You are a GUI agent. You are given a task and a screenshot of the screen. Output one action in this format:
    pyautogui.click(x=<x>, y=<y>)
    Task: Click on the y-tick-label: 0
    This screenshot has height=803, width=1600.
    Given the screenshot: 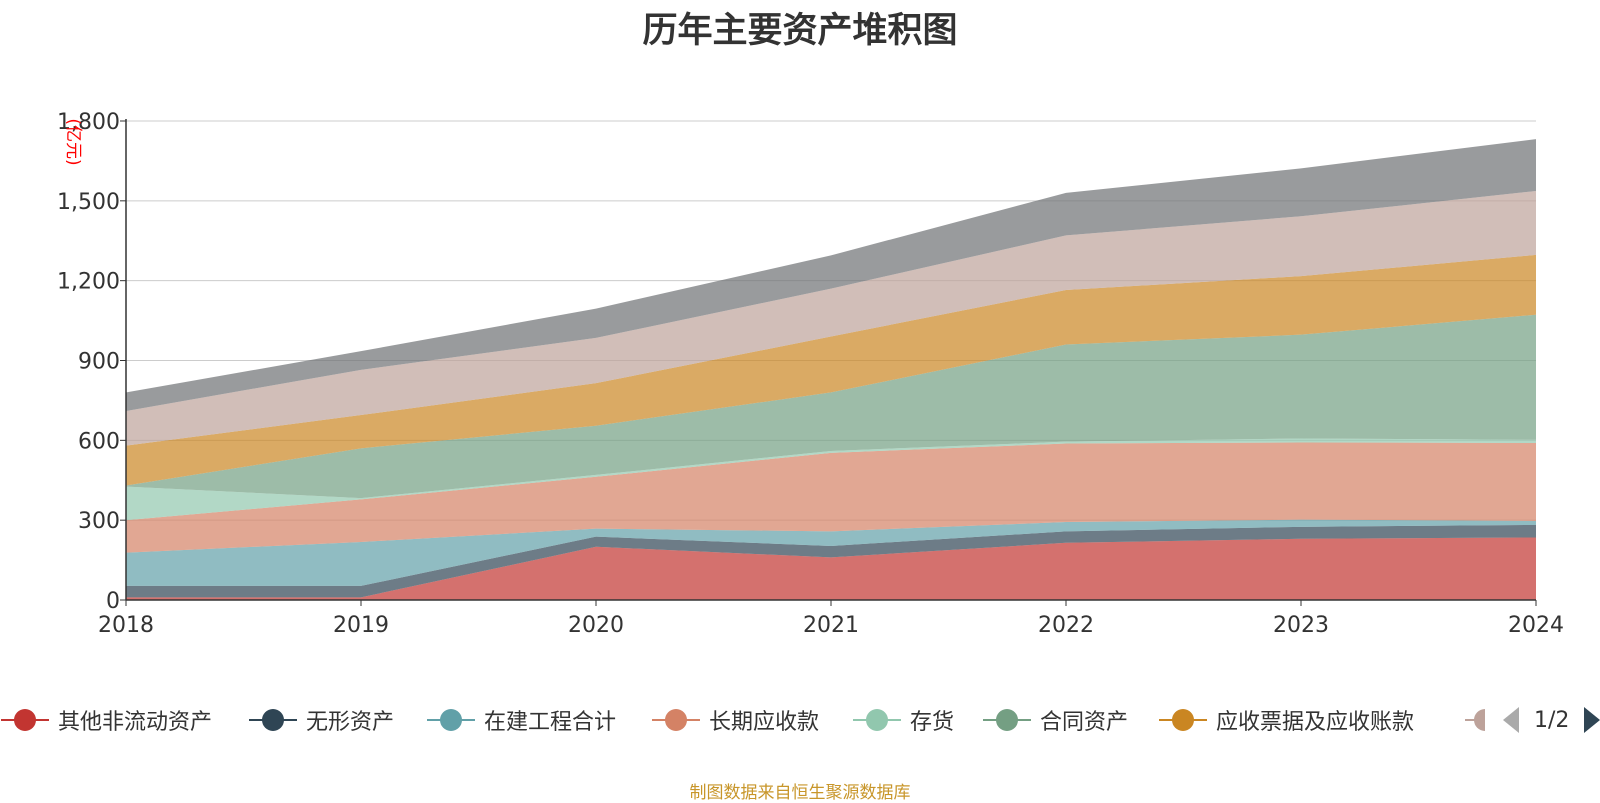 What is the action you would take?
    pyautogui.click(x=113, y=601)
    